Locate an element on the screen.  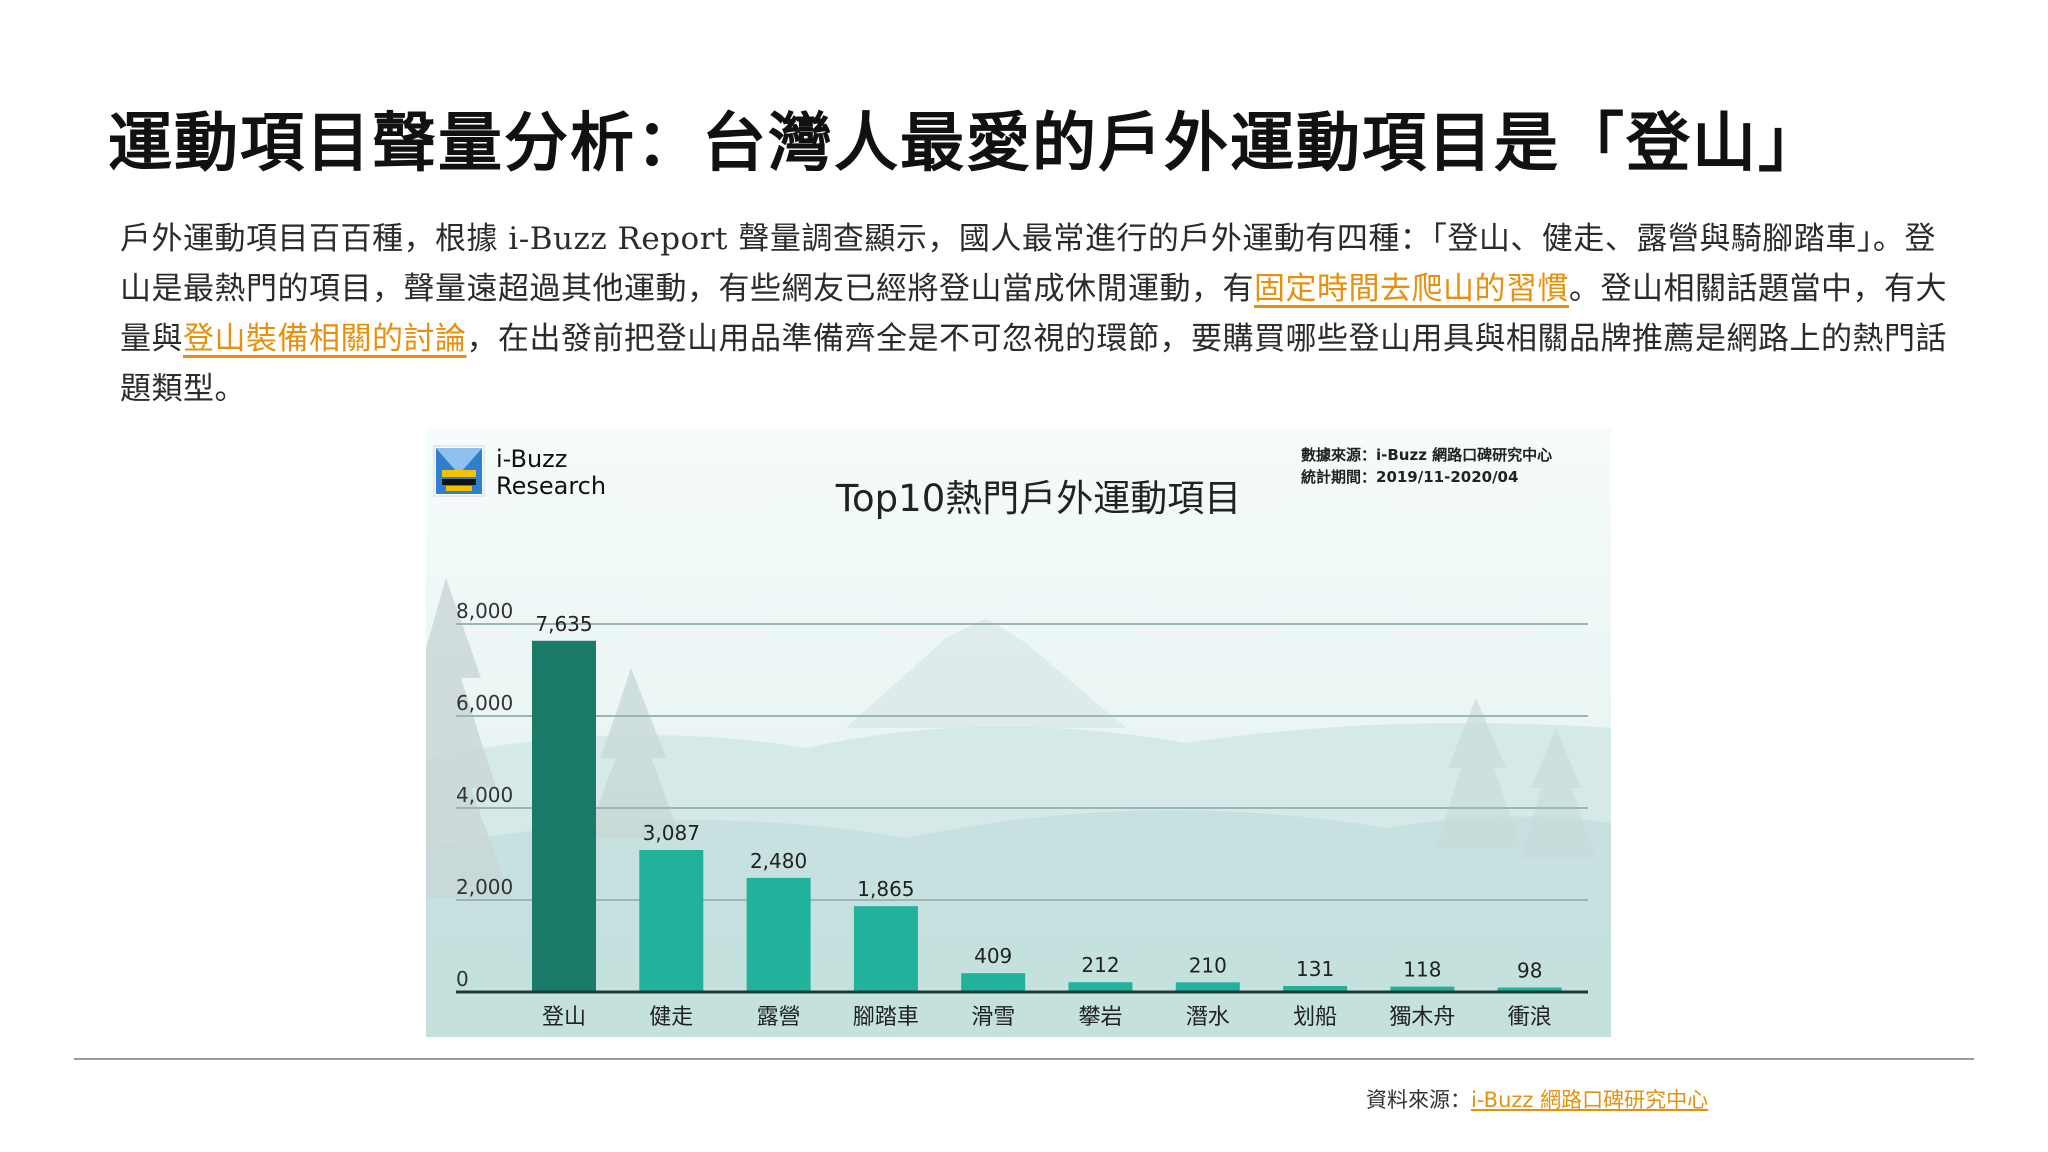
ibuzz-logo-icon is located at coordinates (459, 471).